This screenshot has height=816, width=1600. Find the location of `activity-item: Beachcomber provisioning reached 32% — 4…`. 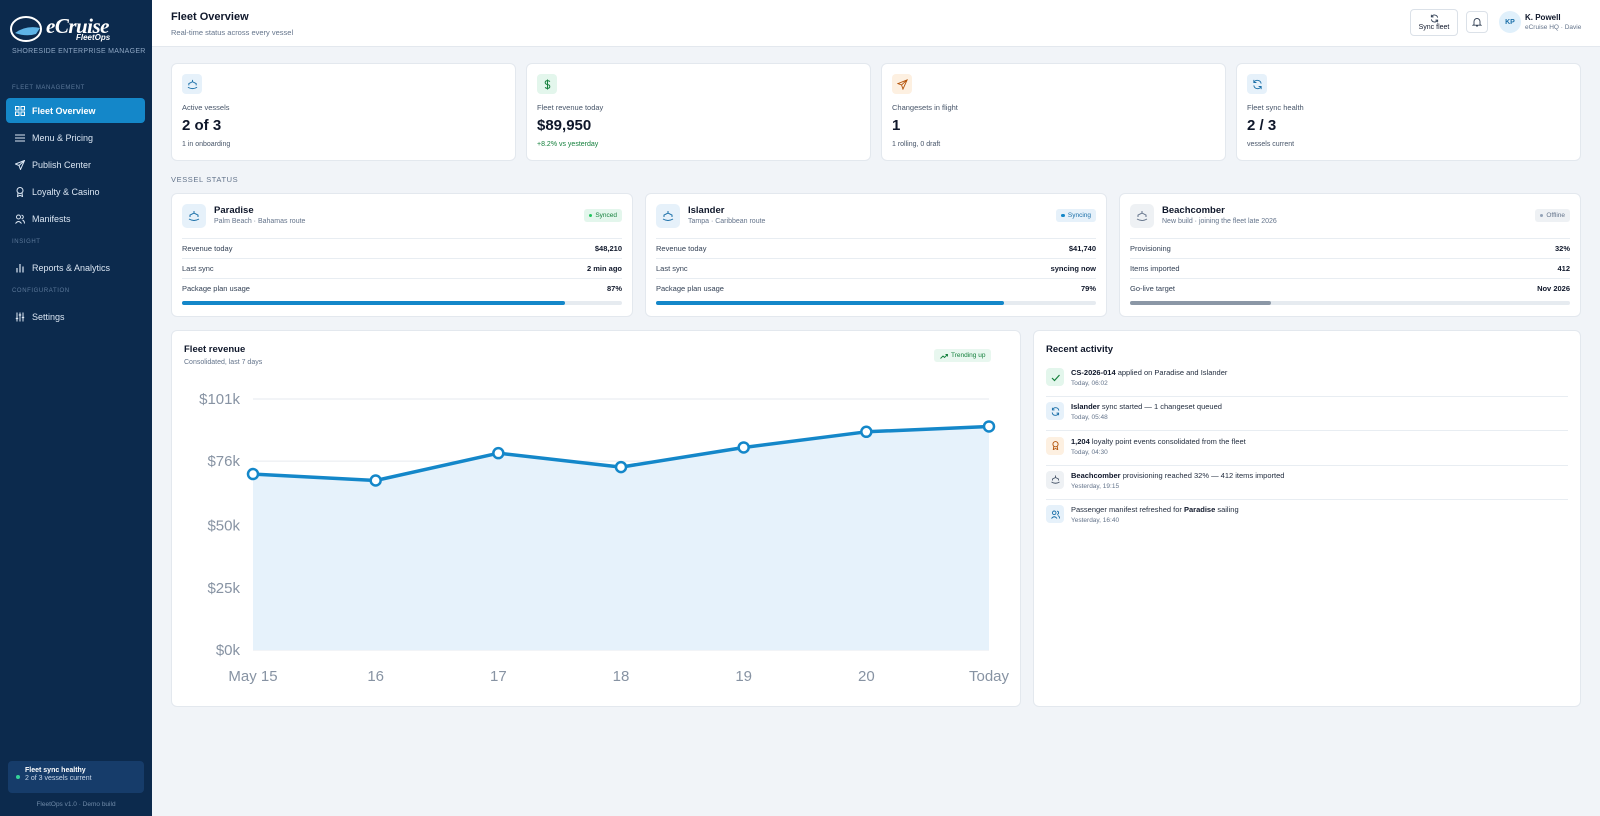

activity-item: Beachcomber provisioning reached 32% — 4… is located at coordinates (1307, 483).